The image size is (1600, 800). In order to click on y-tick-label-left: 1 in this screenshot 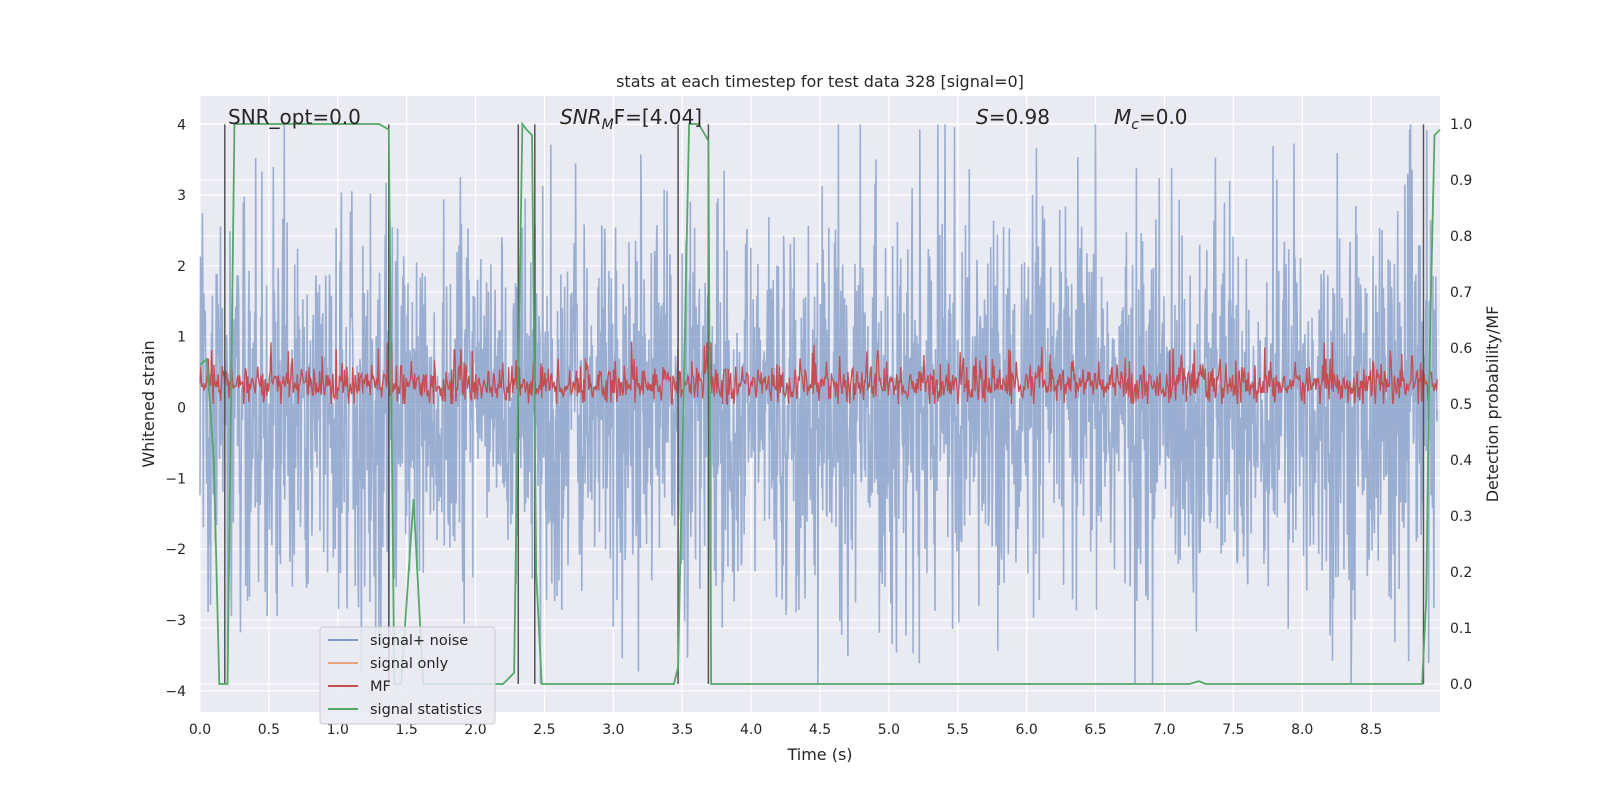, I will do `click(181, 338)`.